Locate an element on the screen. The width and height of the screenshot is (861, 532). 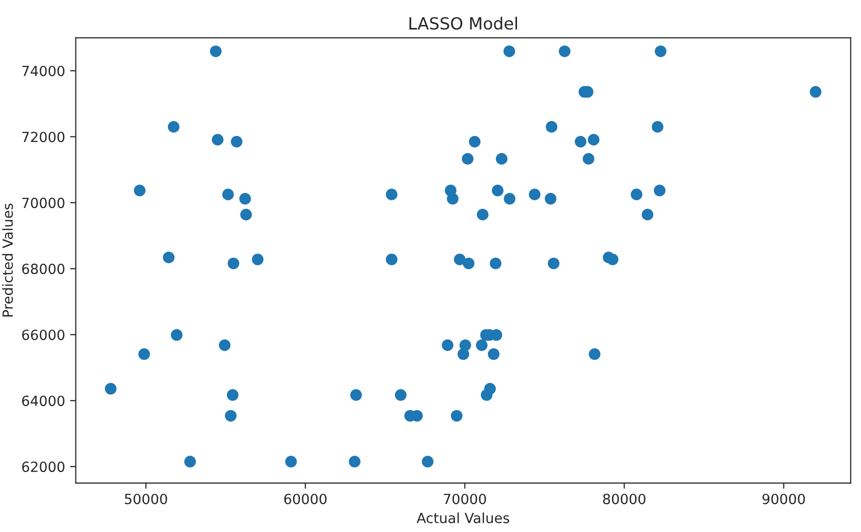
x-tick-label: 60000 is located at coordinates (305, 499).